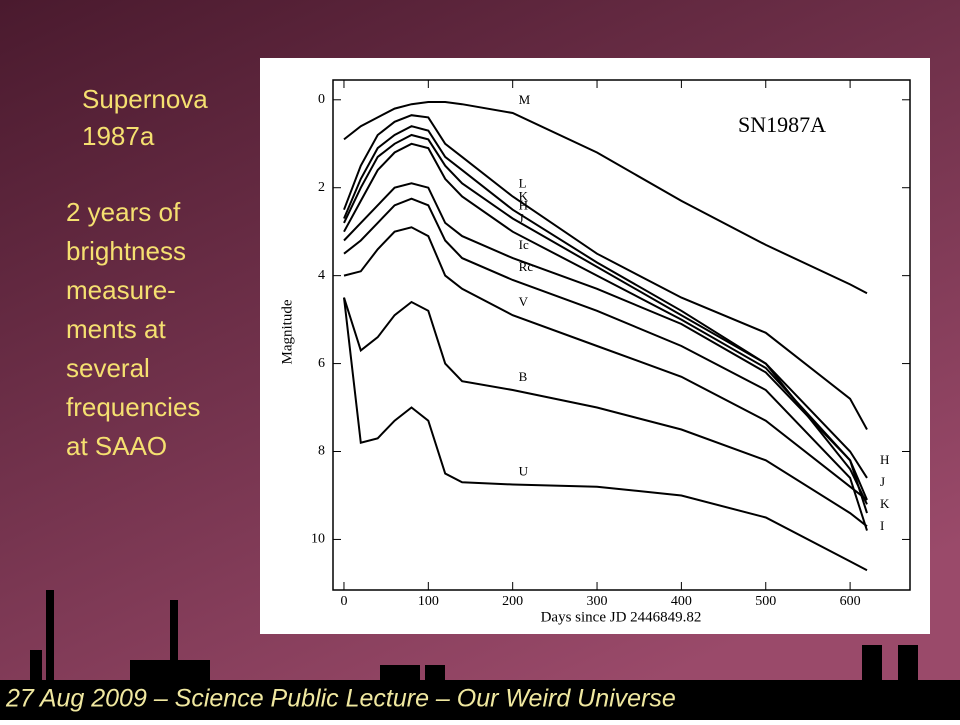  I want to click on end-label: K, so click(885, 503).